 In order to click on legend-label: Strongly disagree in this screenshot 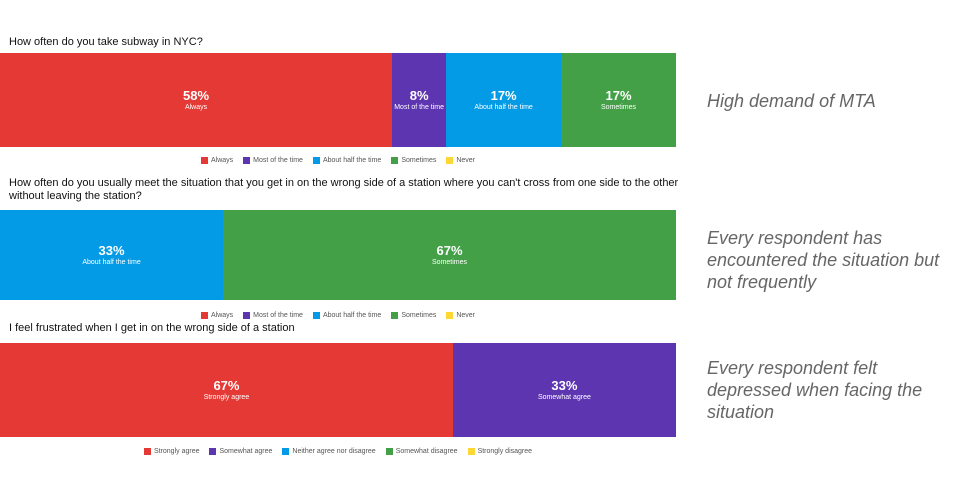, I will do `click(505, 451)`.